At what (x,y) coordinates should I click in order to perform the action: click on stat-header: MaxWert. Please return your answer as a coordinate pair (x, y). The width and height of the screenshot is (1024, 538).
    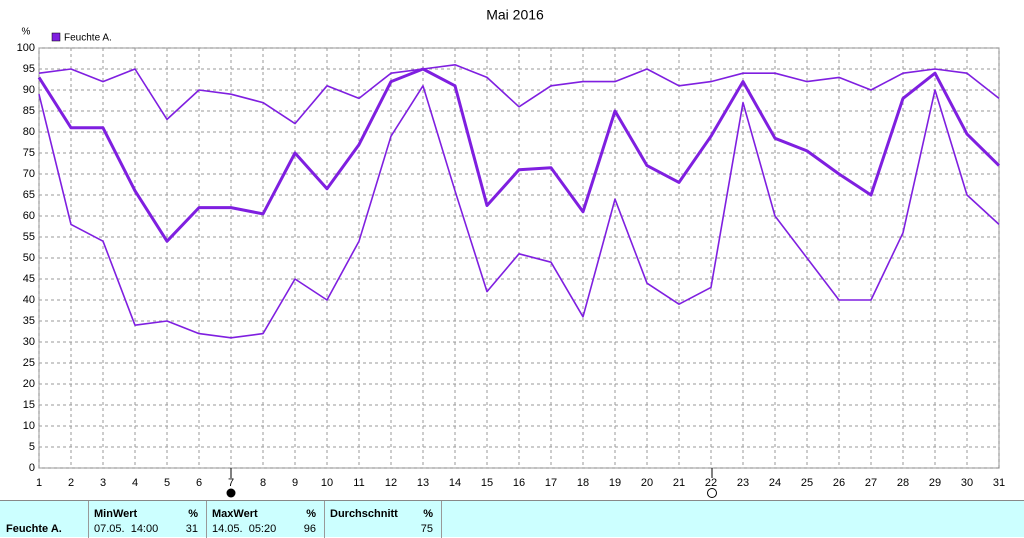
    Looking at the image, I should click on (235, 514).